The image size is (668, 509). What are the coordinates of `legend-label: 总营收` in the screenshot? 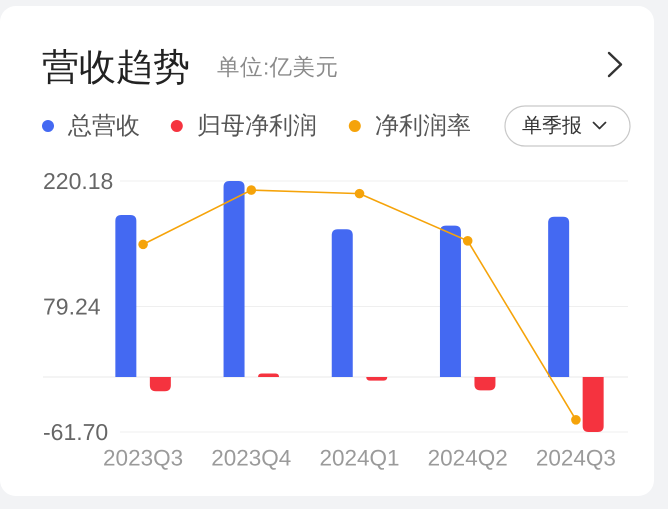 It's located at (103, 126).